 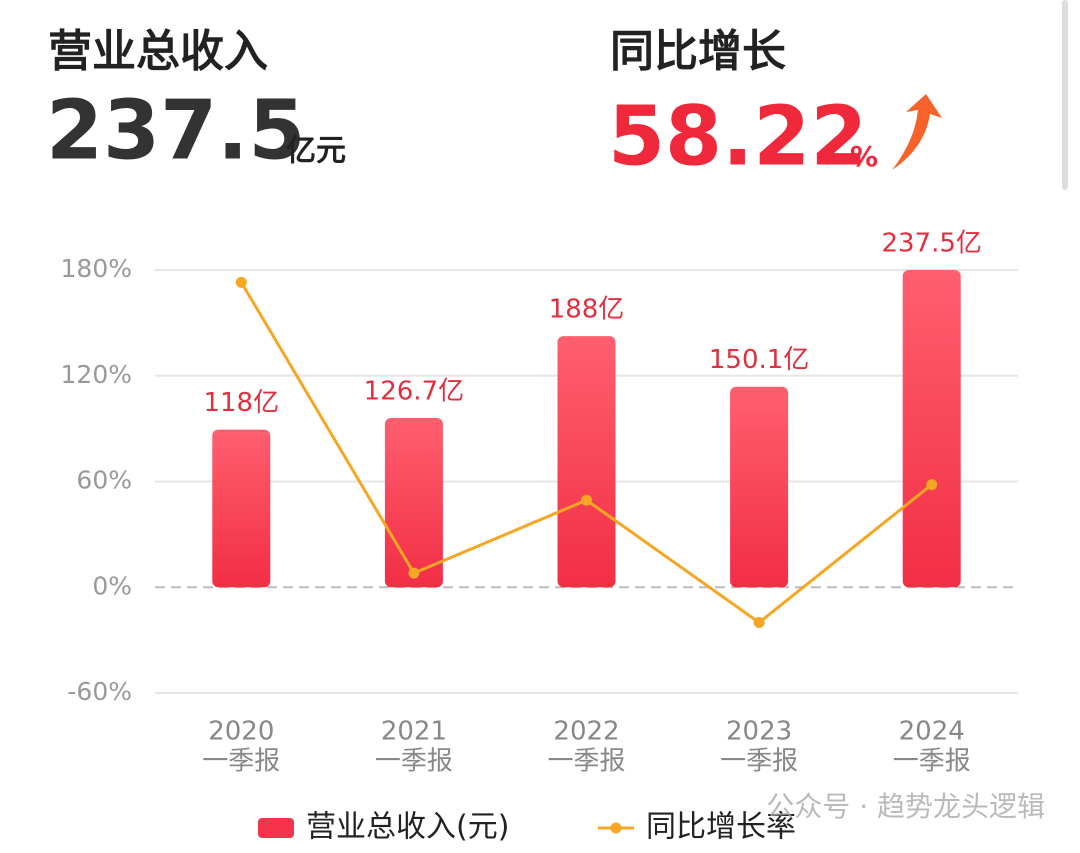 What do you see at coordinates (414, 732) in the screenshot?
I see `x-tick-label: 2021` at bounding box center [414, 732].